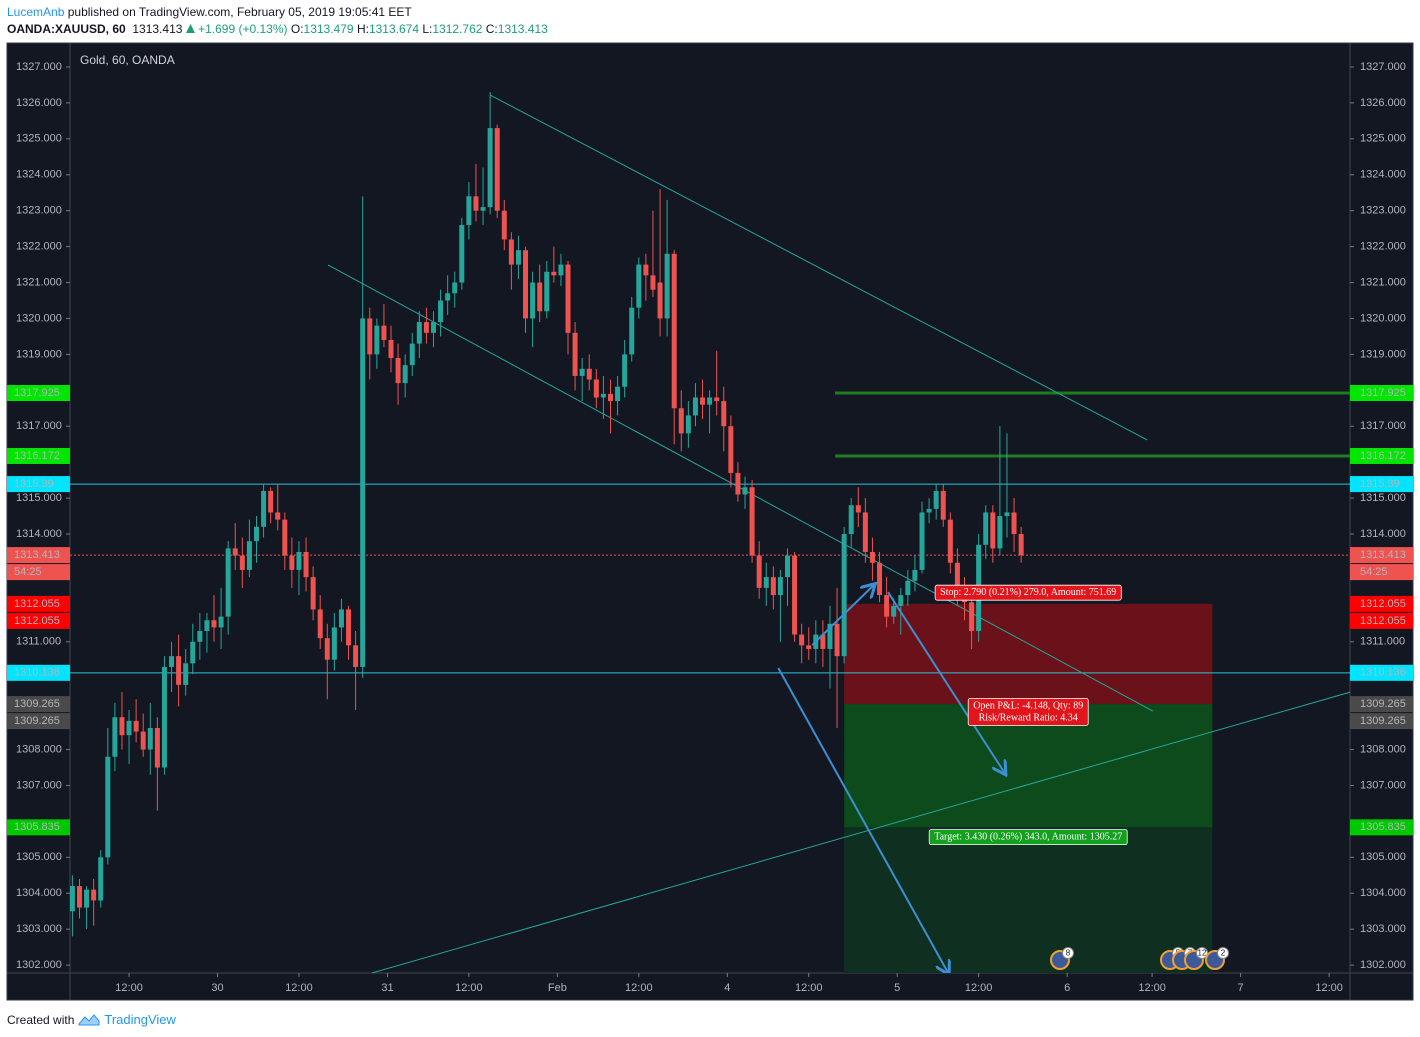  Describe the element at coordinates (39, 318) in the screenshot. I see `y-tick-label: 1320.000` at that location.